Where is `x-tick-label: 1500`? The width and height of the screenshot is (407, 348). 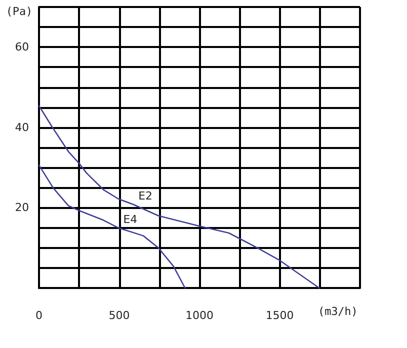
x-tick-label: 1500 is located at coordinates (280, 315).